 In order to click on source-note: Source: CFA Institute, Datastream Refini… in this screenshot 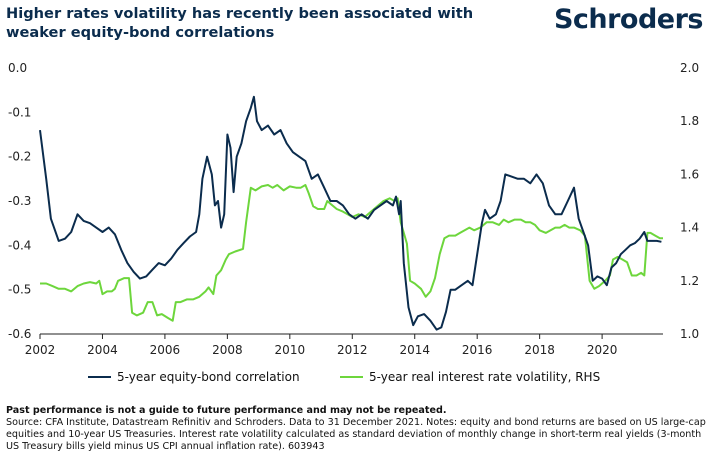, I will do `click(356, 434)`.